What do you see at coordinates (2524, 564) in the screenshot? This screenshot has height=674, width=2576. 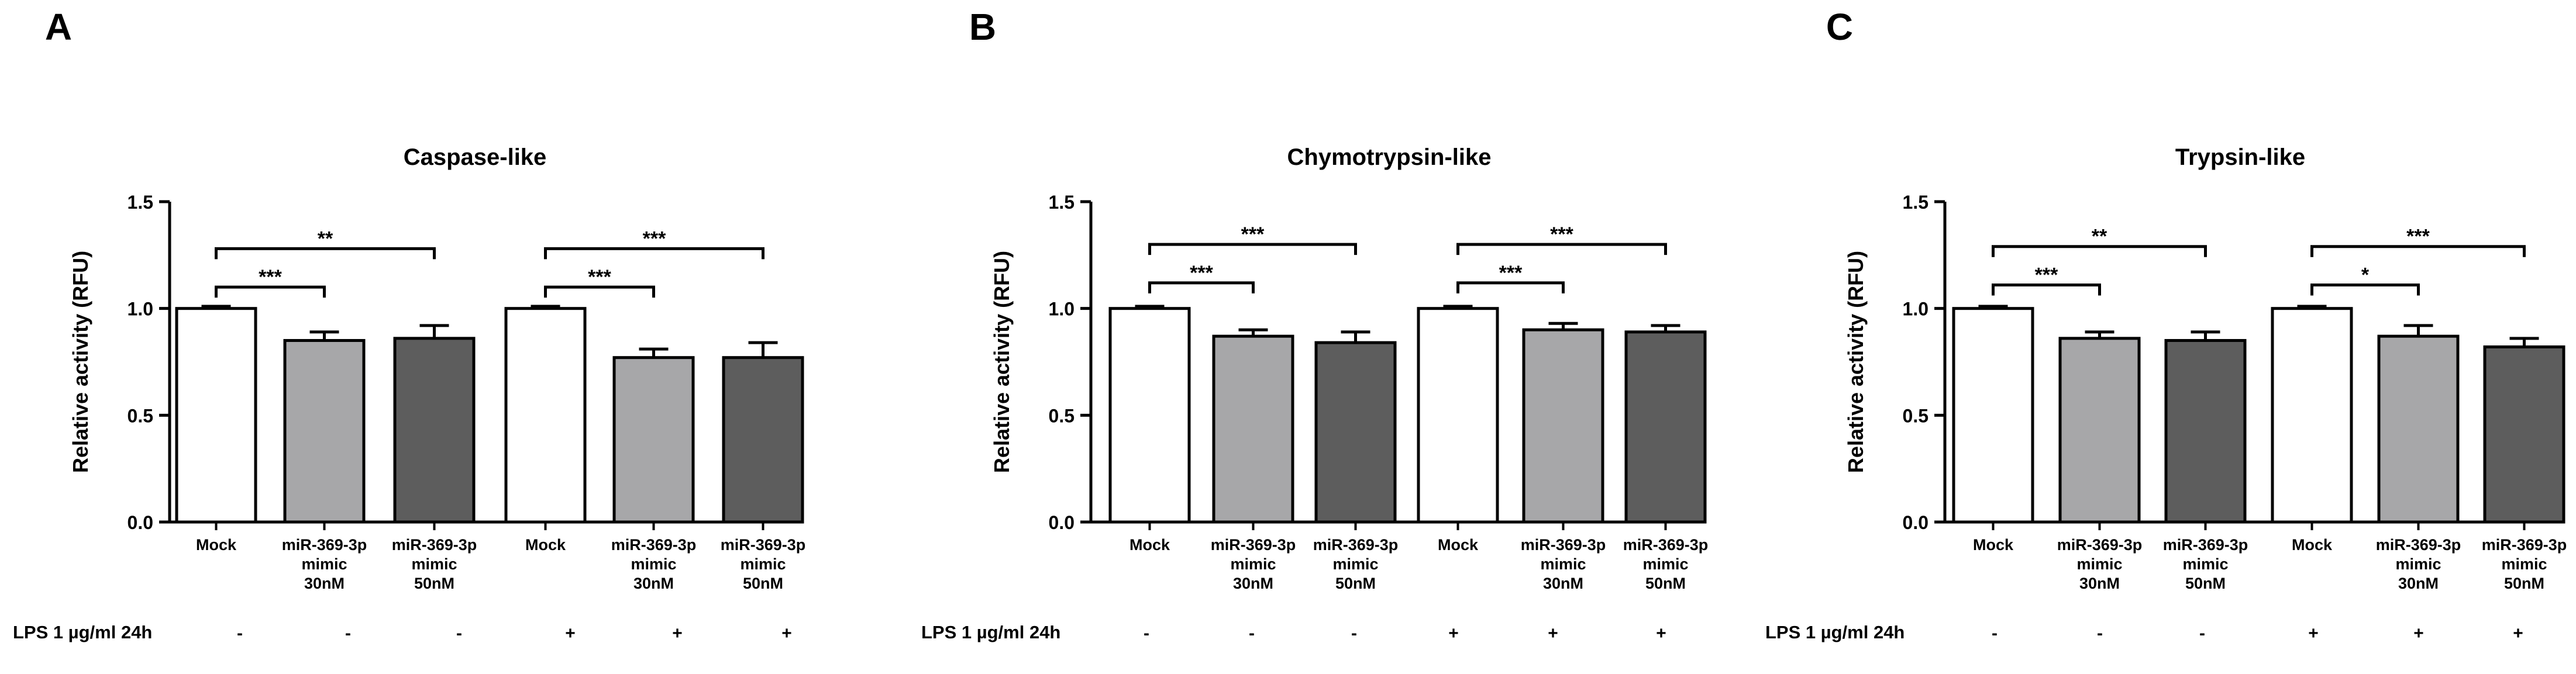 I see `x-tick-label-6: miR-369-3p mimic 50nM` at bounding box center [2524, 564].